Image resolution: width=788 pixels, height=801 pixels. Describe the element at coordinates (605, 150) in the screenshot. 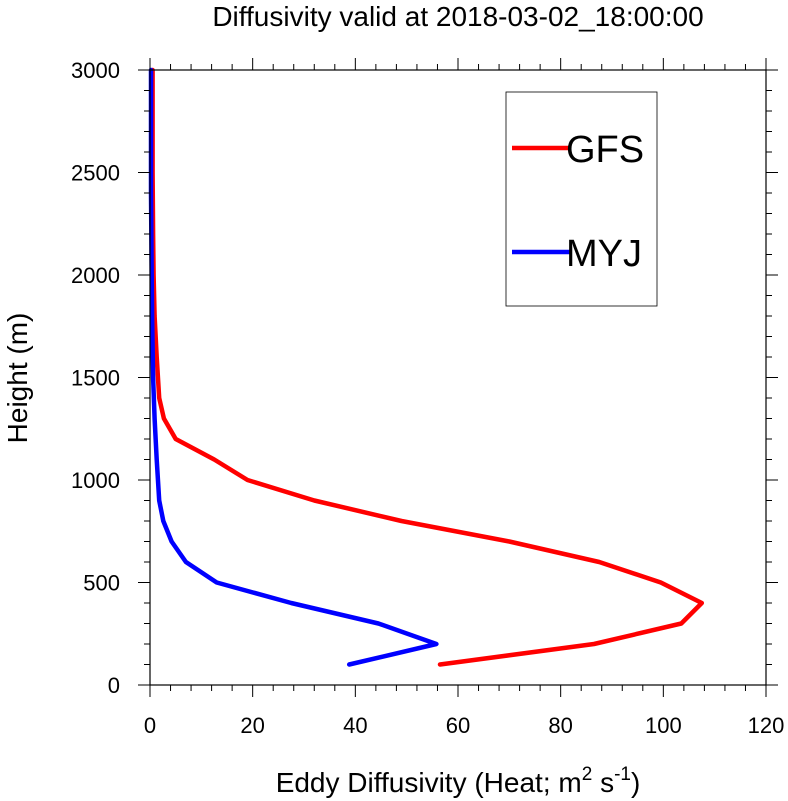

I see `legend-label-gfs: GFS` at that location.